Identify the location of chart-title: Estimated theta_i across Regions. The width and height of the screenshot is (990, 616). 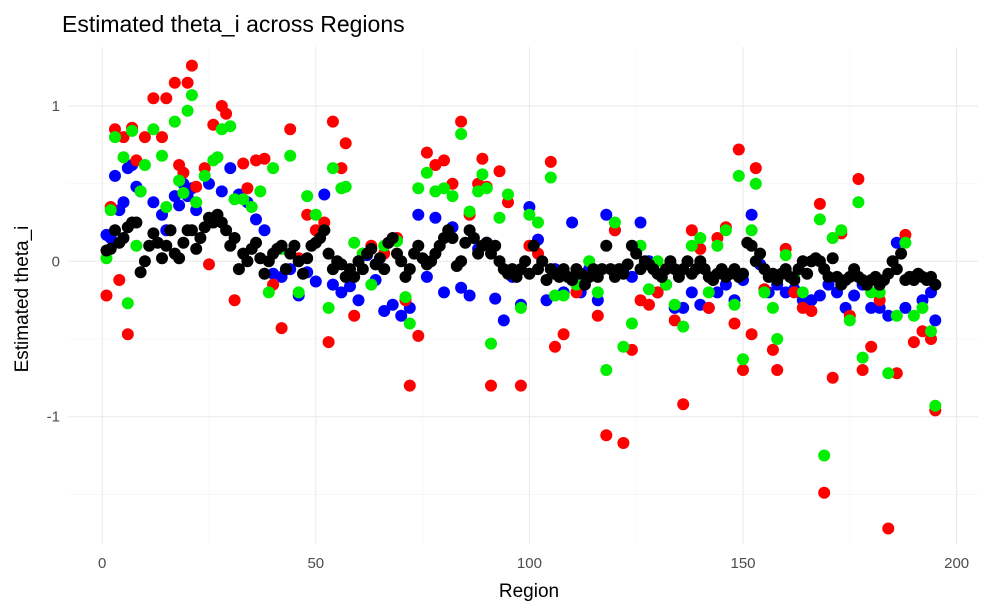
(233, 24).